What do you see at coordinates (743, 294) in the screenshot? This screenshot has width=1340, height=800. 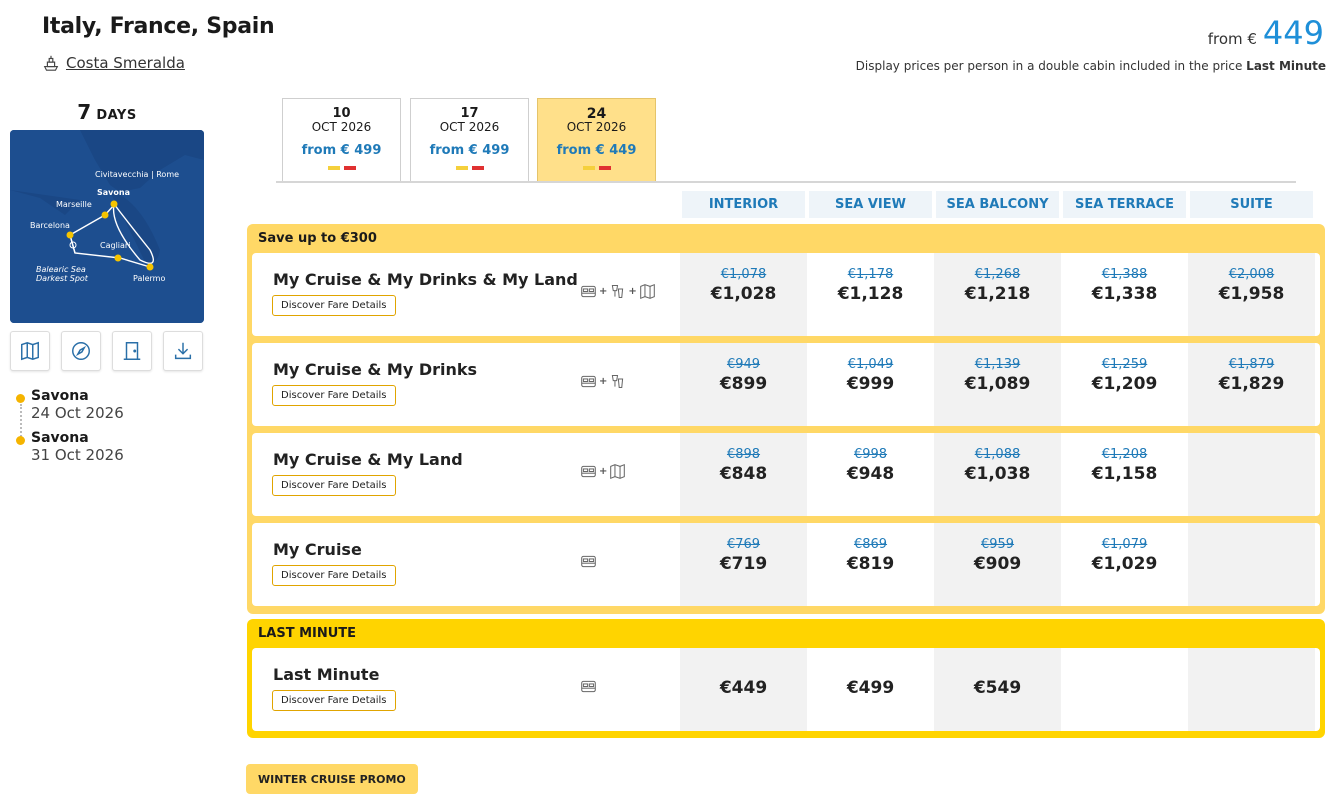 I see `price-cell-interior: €1,078 €1,028` at bounding box center [743, 294].